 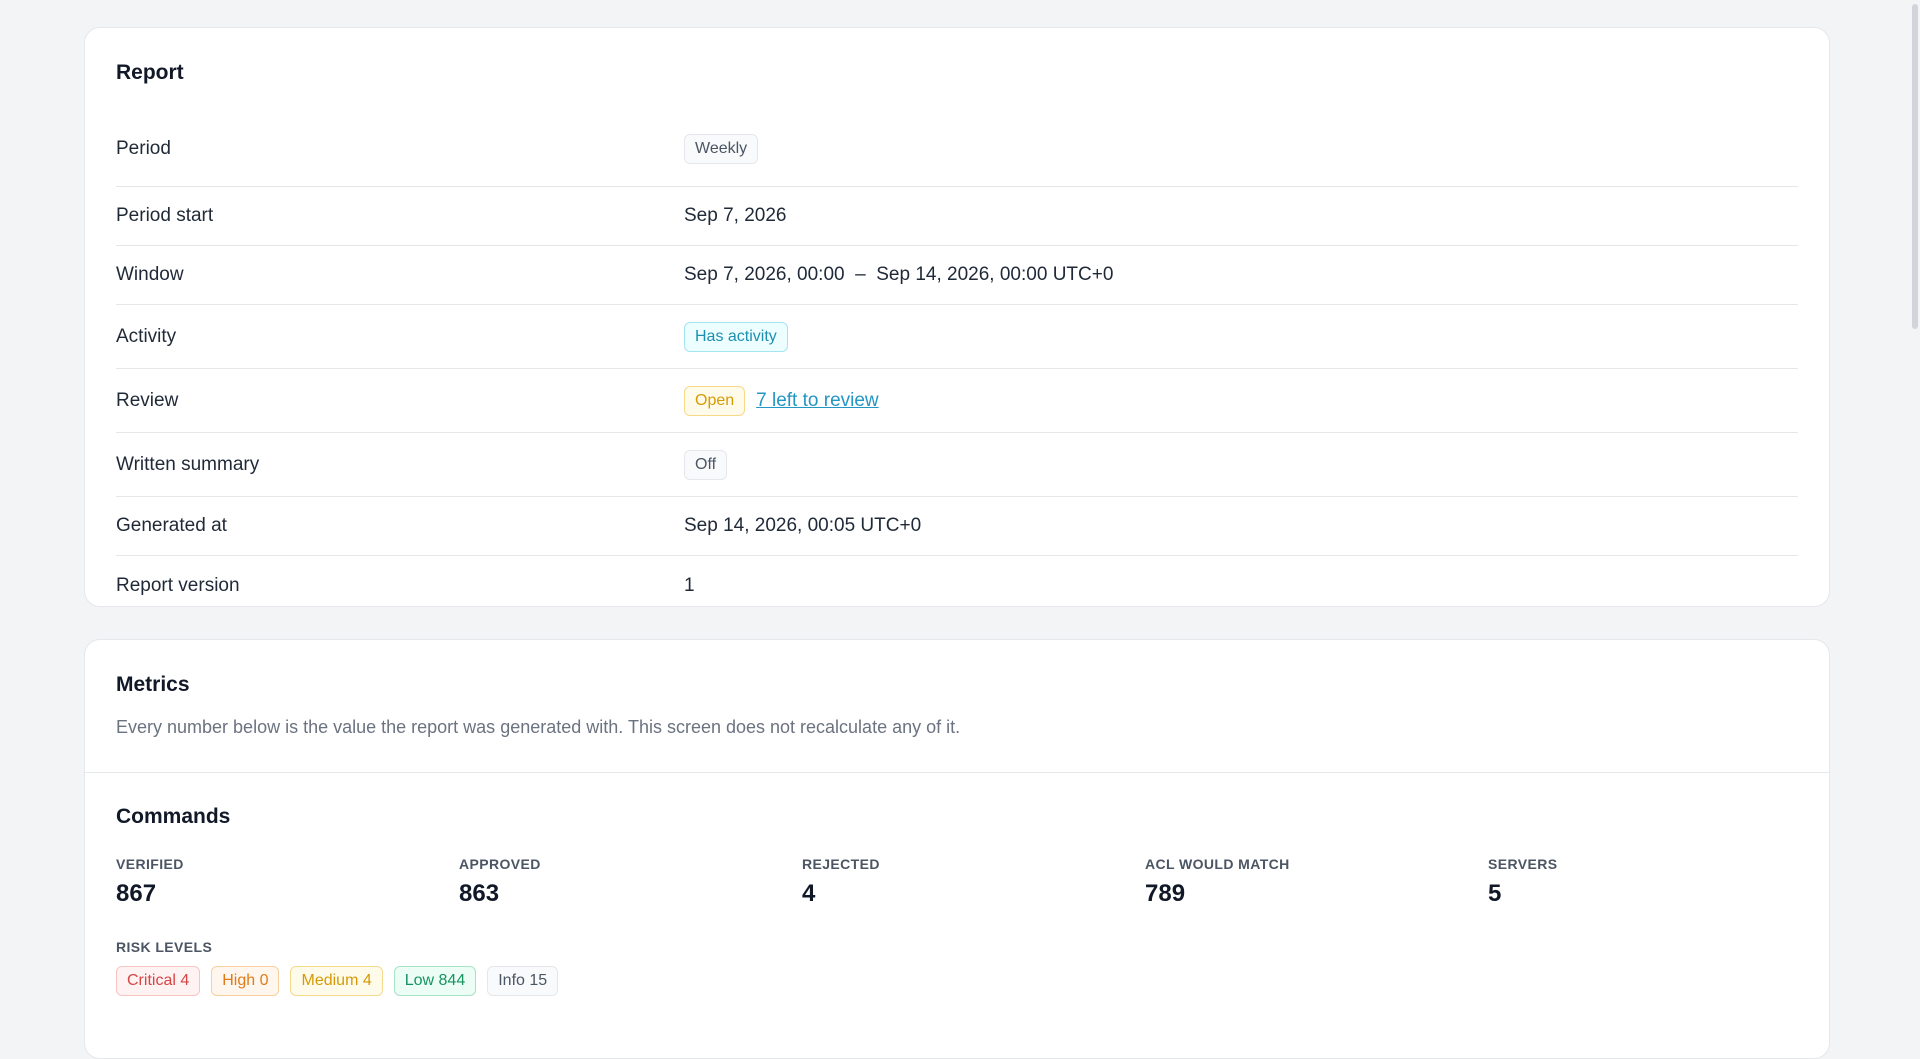 I want to click on activity-label: Activity, so click(x=146, y=336).